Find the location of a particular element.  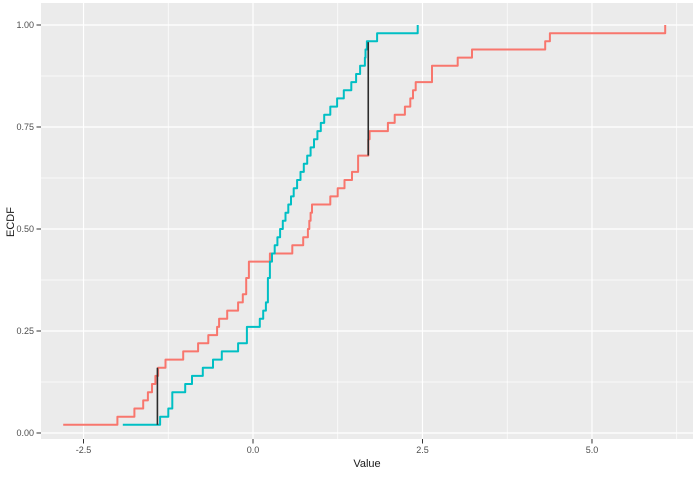

x-tick-label: 5.0 is located at coordinates (592, 450).